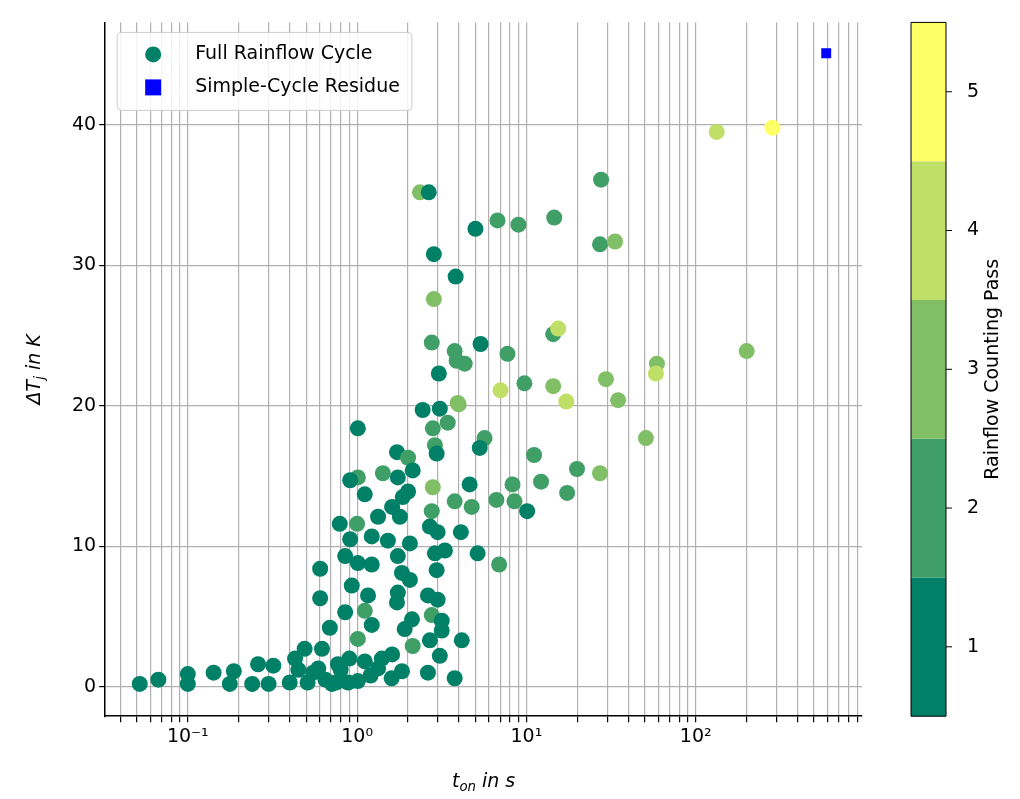  Describe the element at coordinates (84, 122) in the screenshot. I see `y-tick-label: 40` at that location.